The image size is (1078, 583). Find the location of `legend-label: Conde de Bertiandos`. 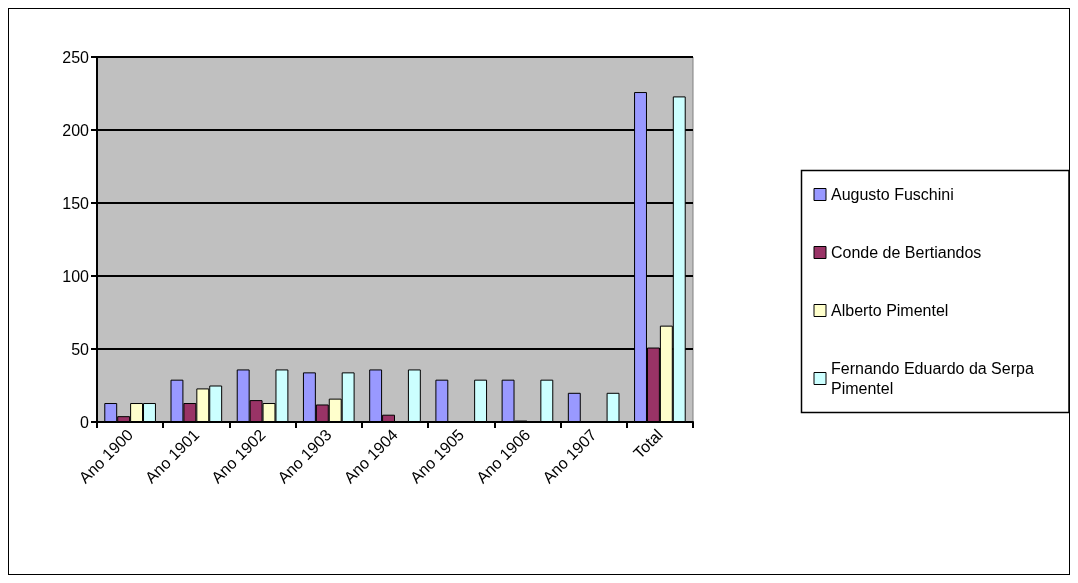

legend-label: Conde de Bertiandos is located at coordinates (906, 252).